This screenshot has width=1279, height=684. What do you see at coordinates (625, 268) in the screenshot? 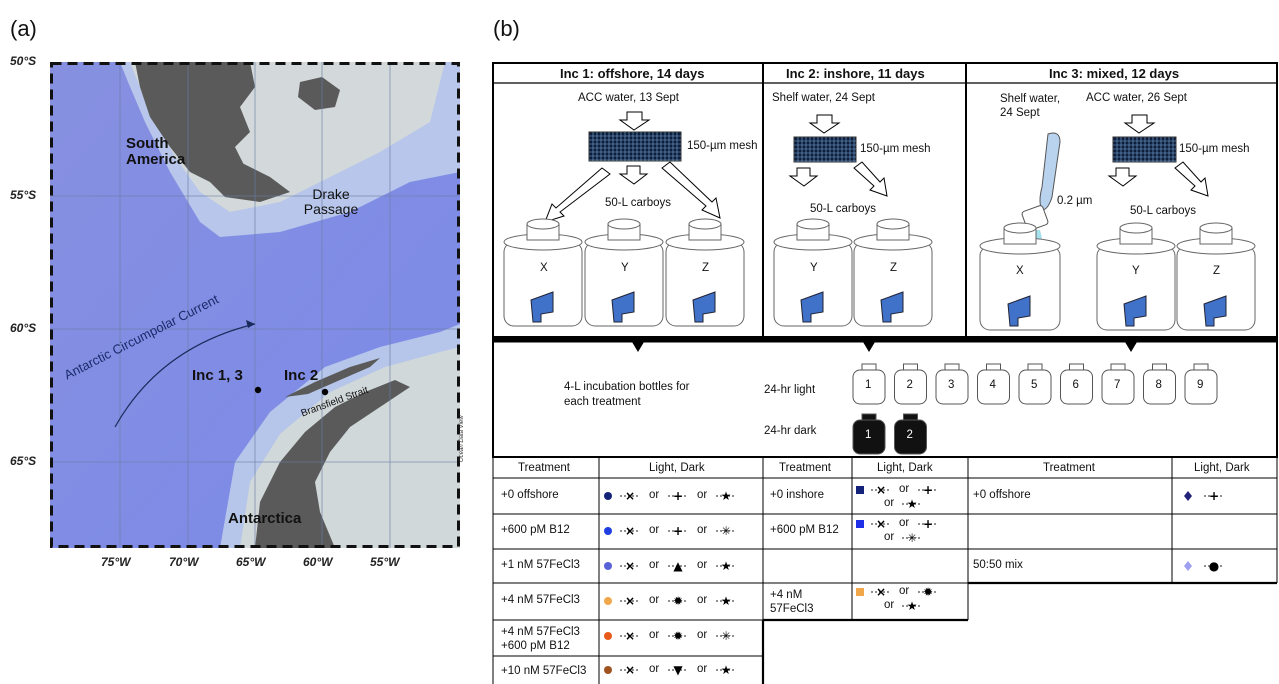
I see `inc1-carboy-y: Y` at bounding box center [625, 268].